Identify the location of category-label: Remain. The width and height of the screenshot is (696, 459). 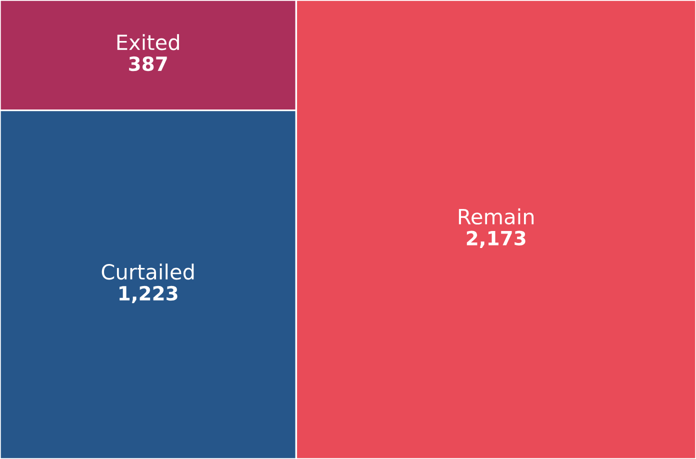
(496, 216).